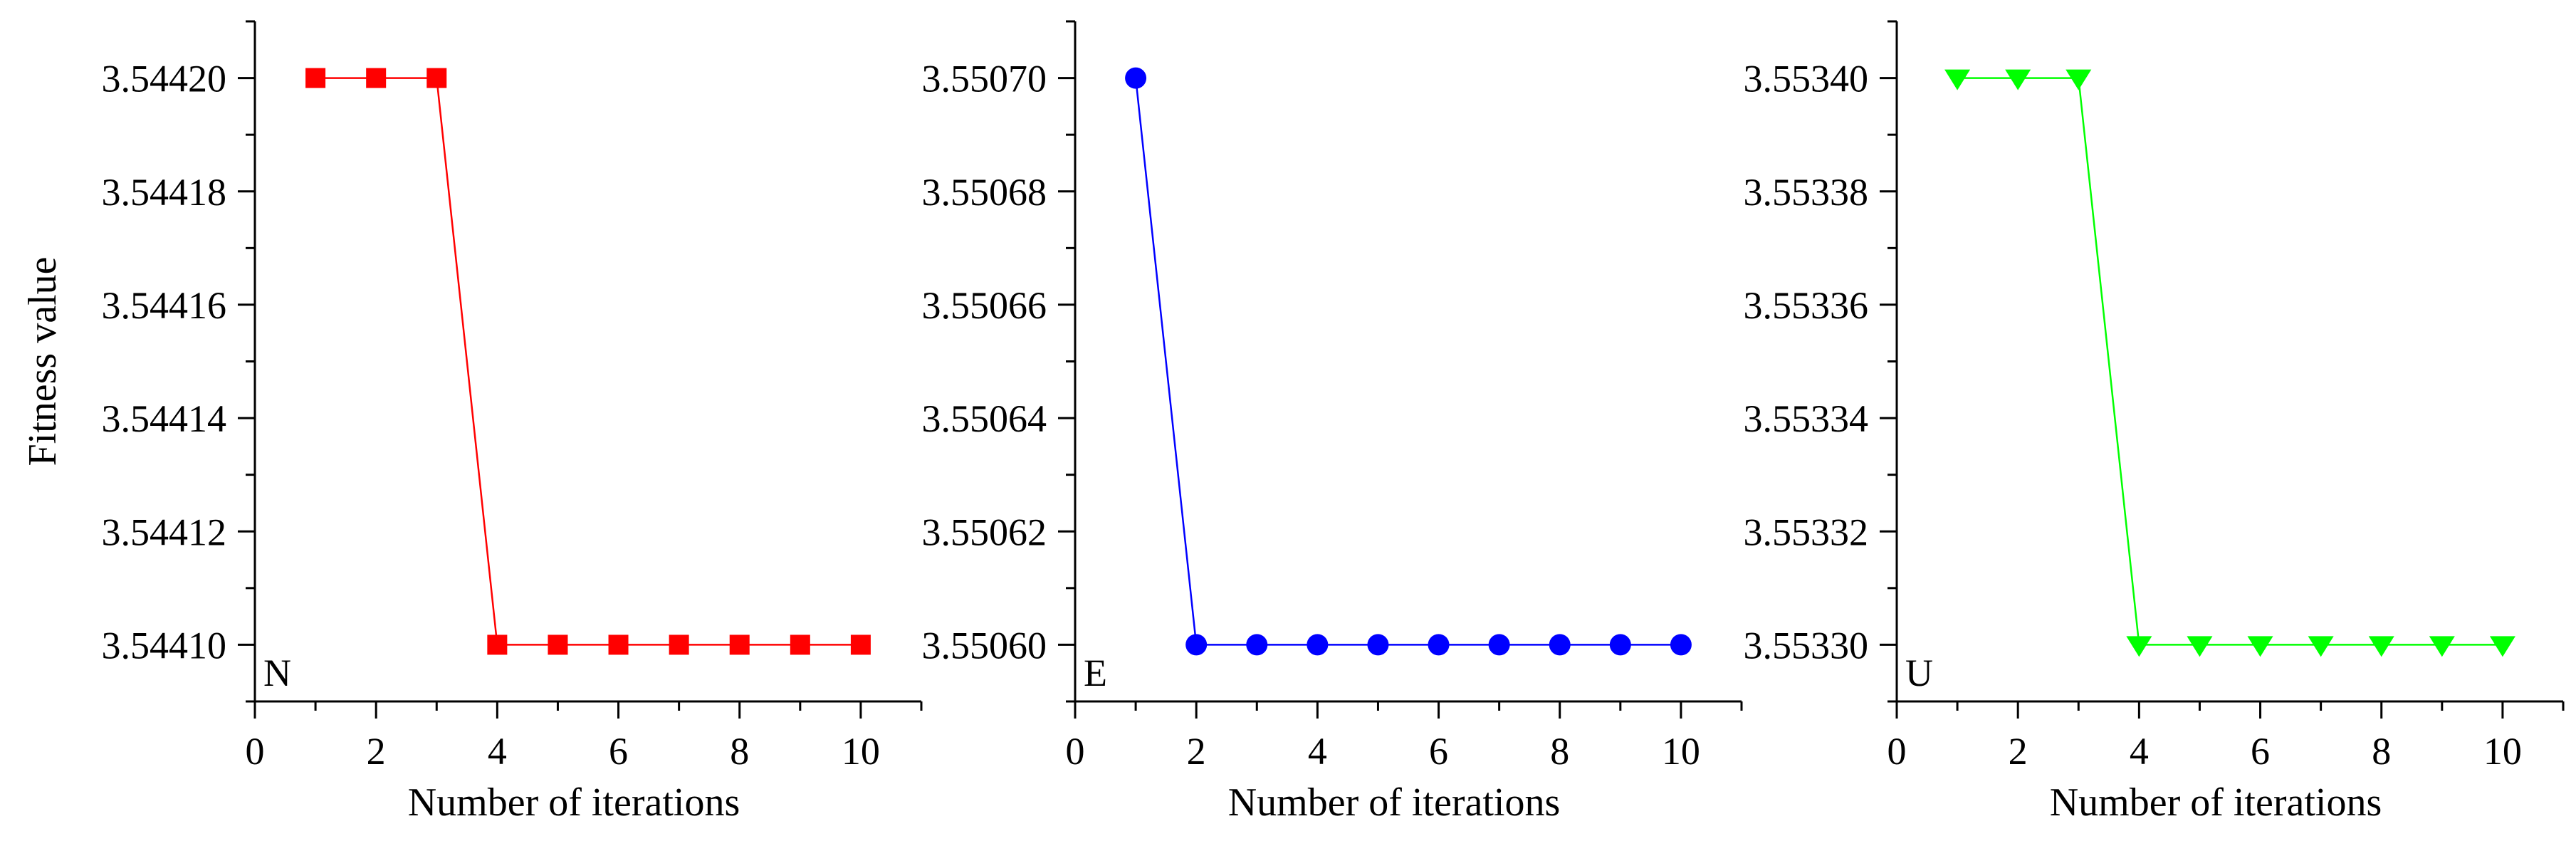  Describe the element at coordinates (984, 645) in the screenshot. I see `y-tick-label: 3.55060` at that location.